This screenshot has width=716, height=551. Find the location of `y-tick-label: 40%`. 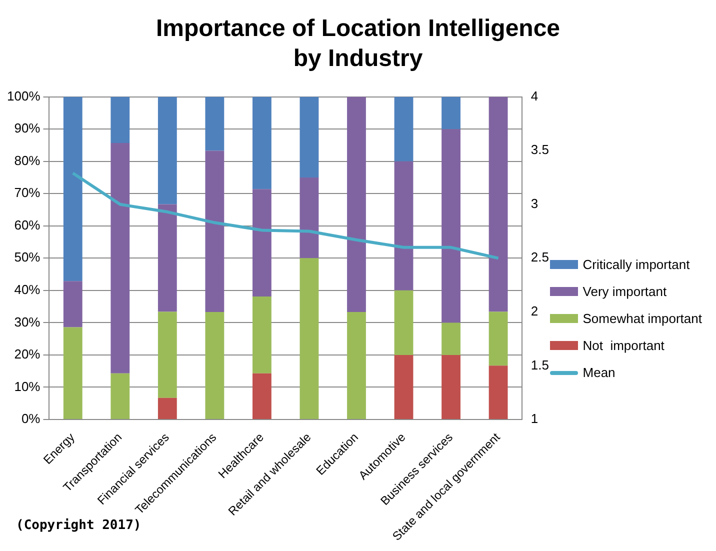

y-tick-label: 40% is located at coordinates (27, 290).